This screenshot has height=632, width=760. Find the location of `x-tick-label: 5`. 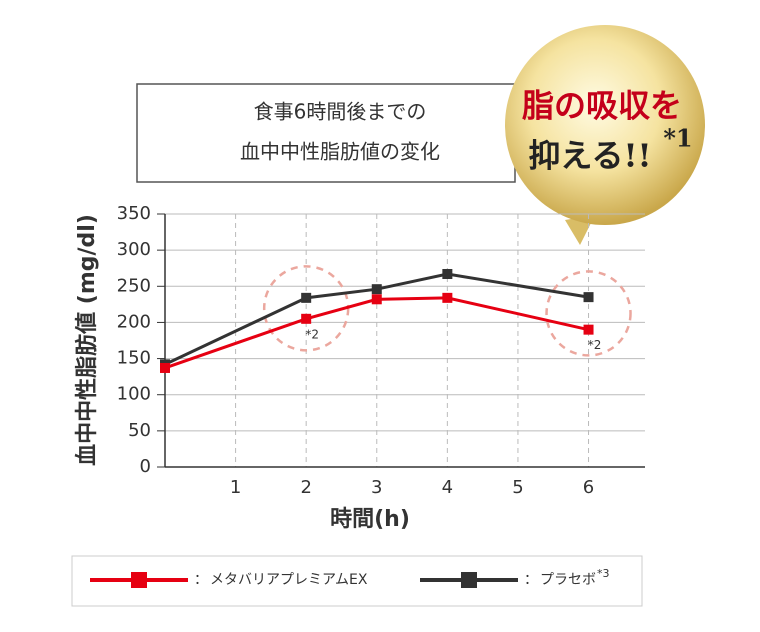

x-tick-label: 5 is located at coordinates (517, 487).